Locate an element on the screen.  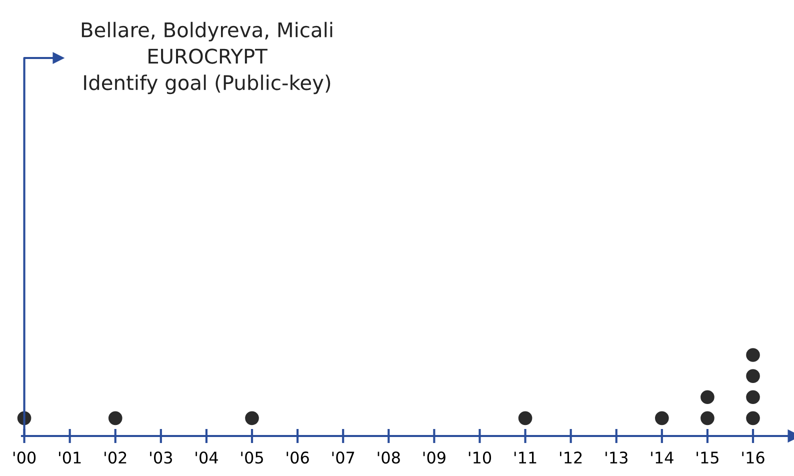
x-tick-label: '05 is located at coordinates (252, 458).